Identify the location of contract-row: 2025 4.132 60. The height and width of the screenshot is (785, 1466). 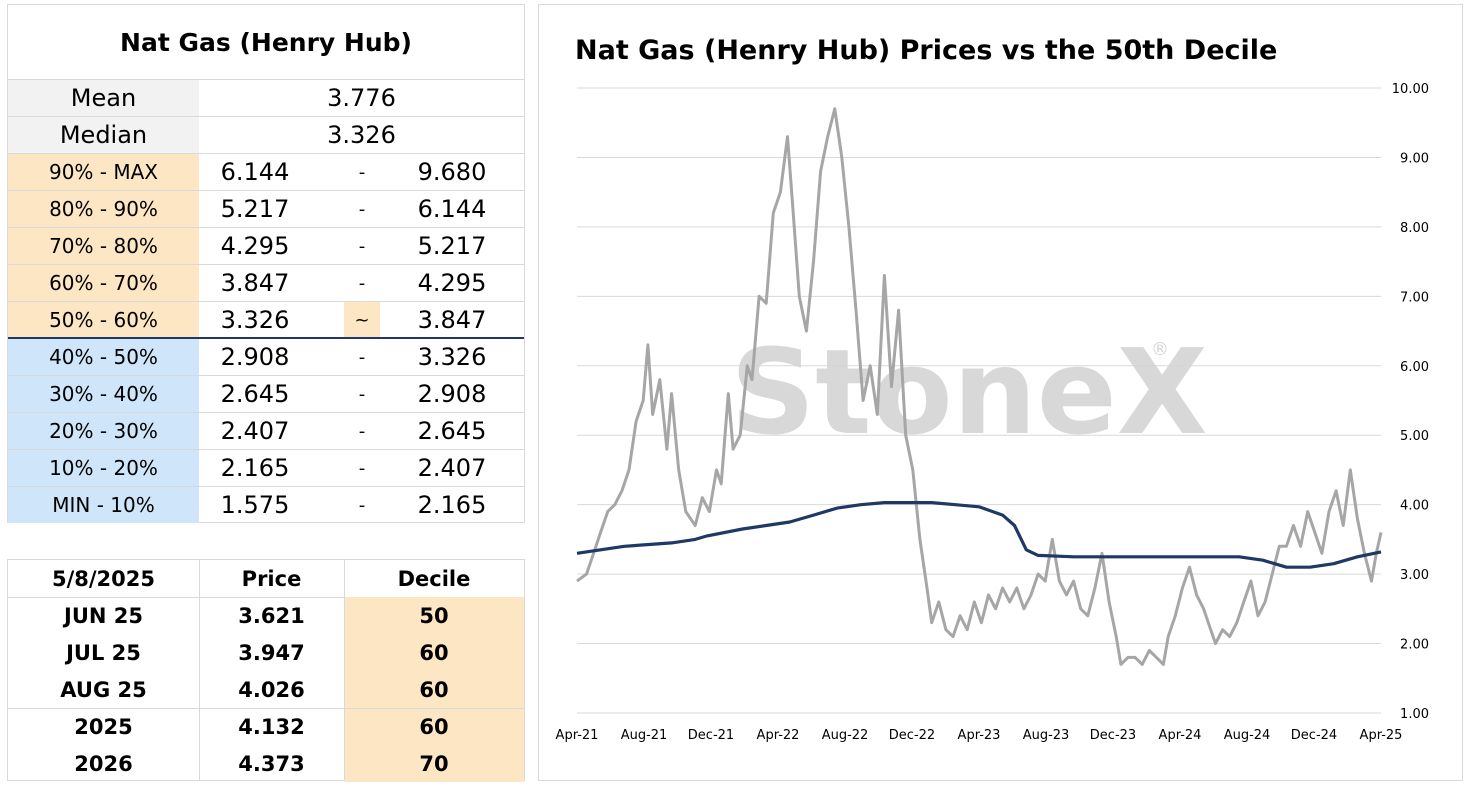
(266, 726).